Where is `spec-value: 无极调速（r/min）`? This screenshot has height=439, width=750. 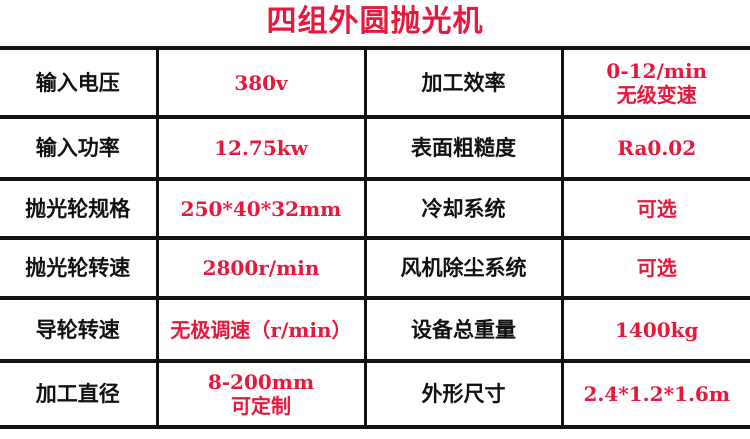 spec-value: 无极调速（r/min） is located at coordinates (261, 329).